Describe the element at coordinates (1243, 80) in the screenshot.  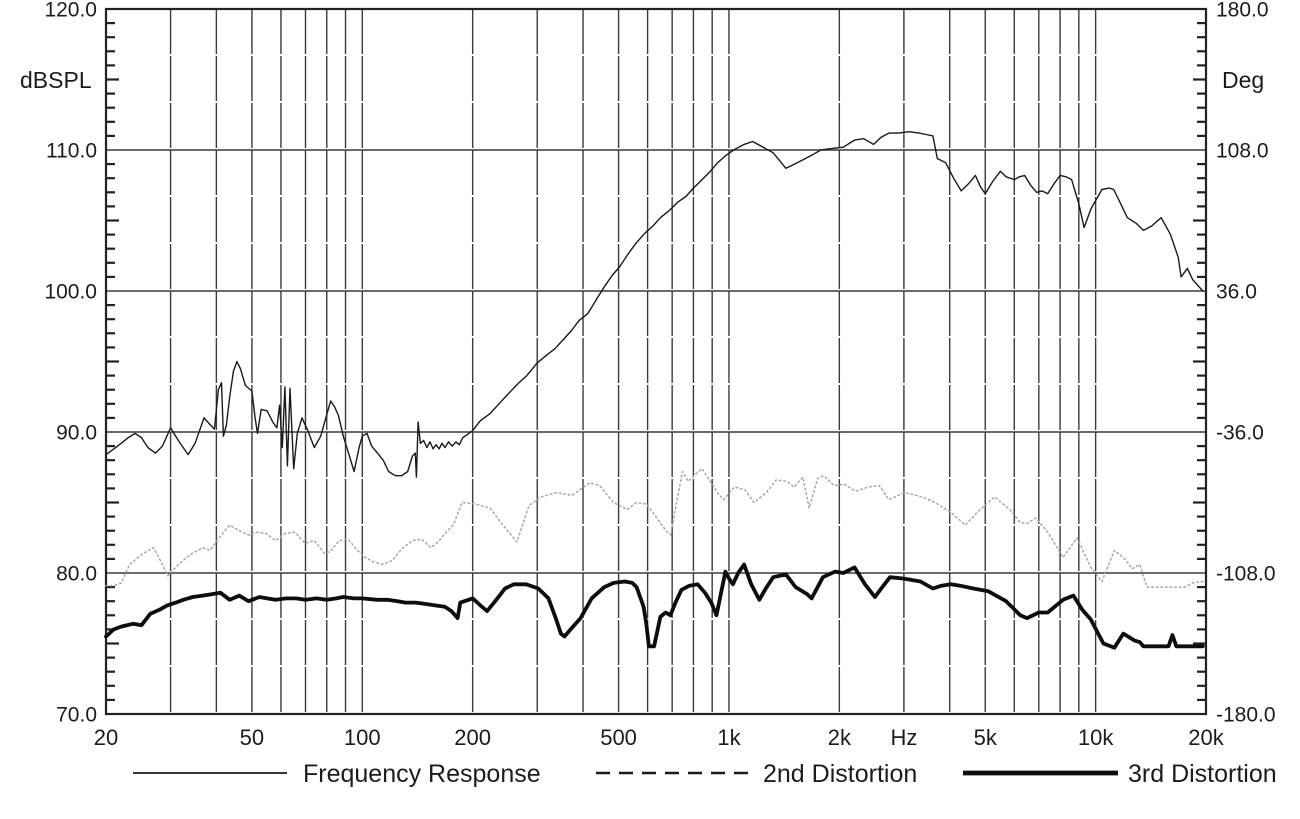
I see `y-right-axis-unit-label: Deg` at that location.